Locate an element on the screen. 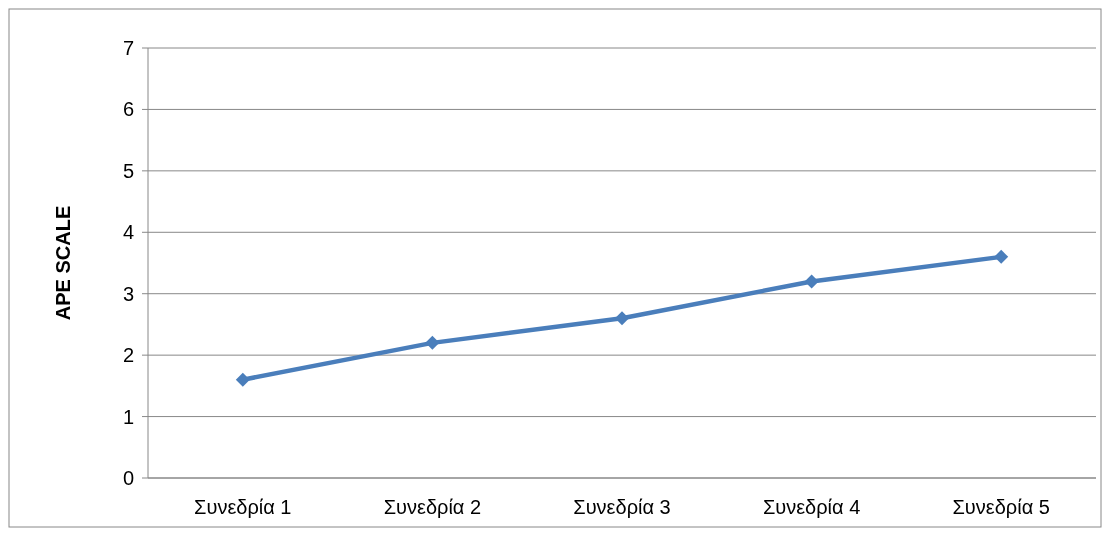 This screenshot has height=536, width=1110. y-tick-label: 5 is located at coordinates (128, 170).